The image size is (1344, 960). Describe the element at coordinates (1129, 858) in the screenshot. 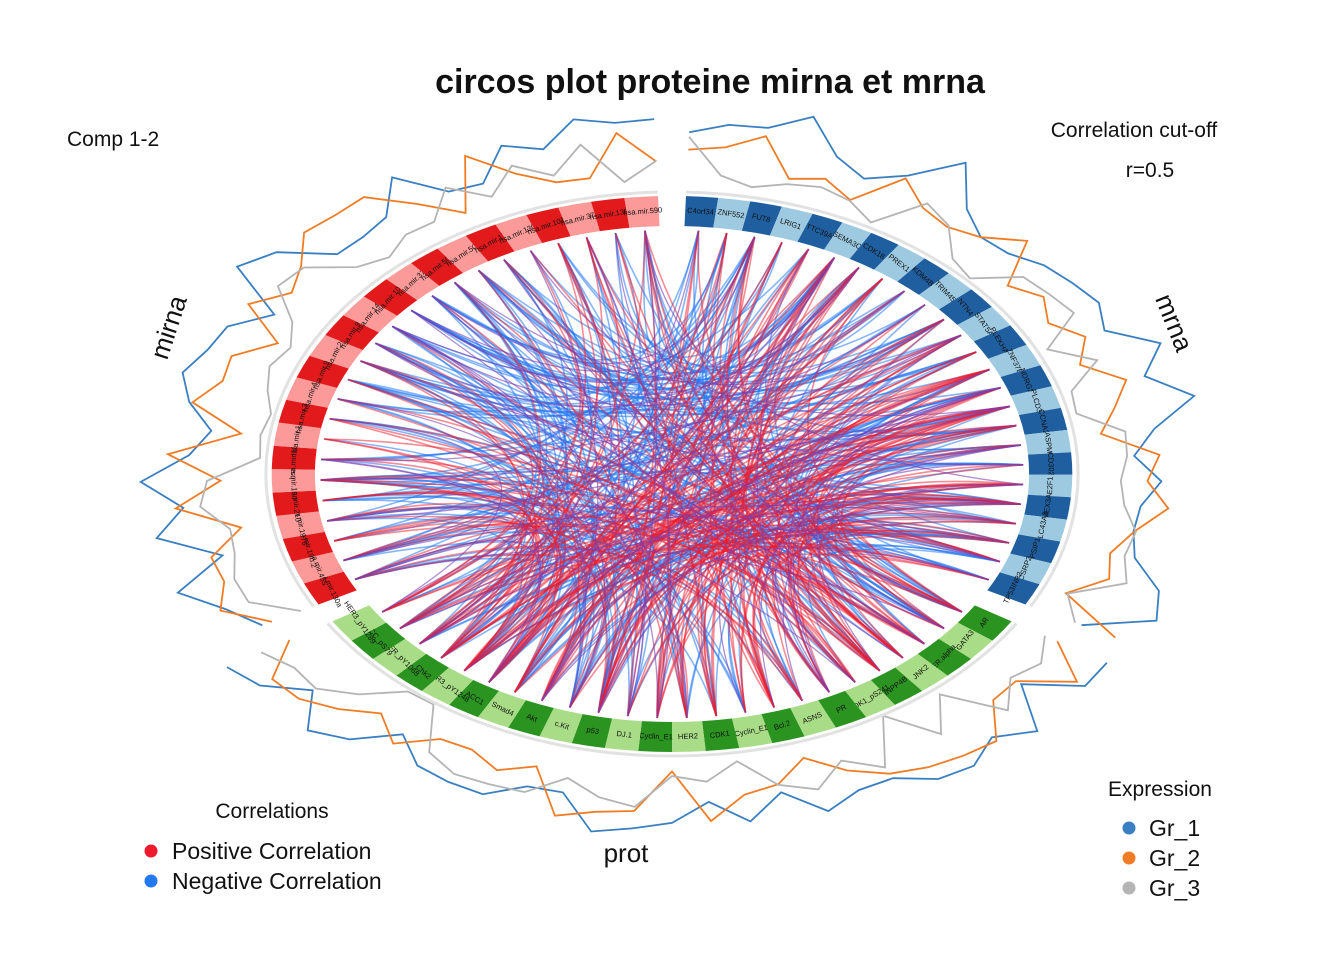

I see `gr2-swatch` at that location.